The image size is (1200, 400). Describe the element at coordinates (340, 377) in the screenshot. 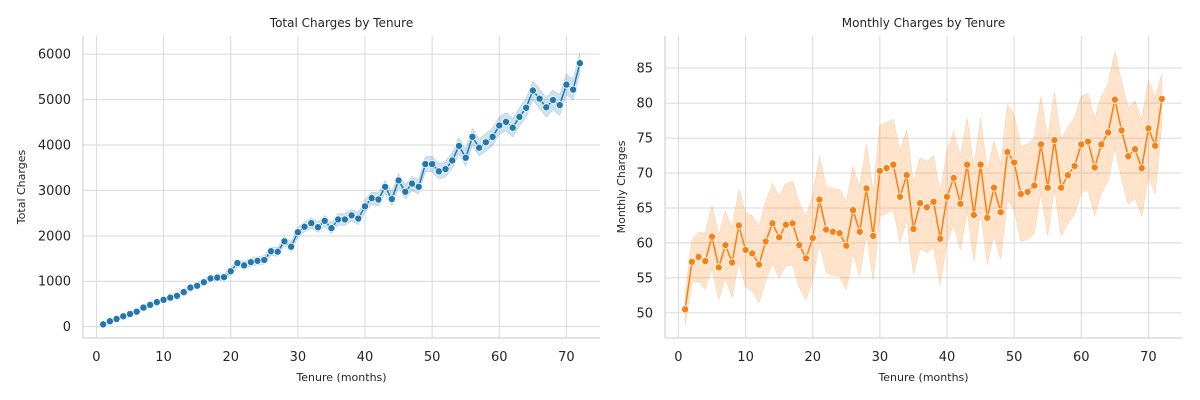

I see `total-charges-x-axis-label: Tenure (months)` at that location.